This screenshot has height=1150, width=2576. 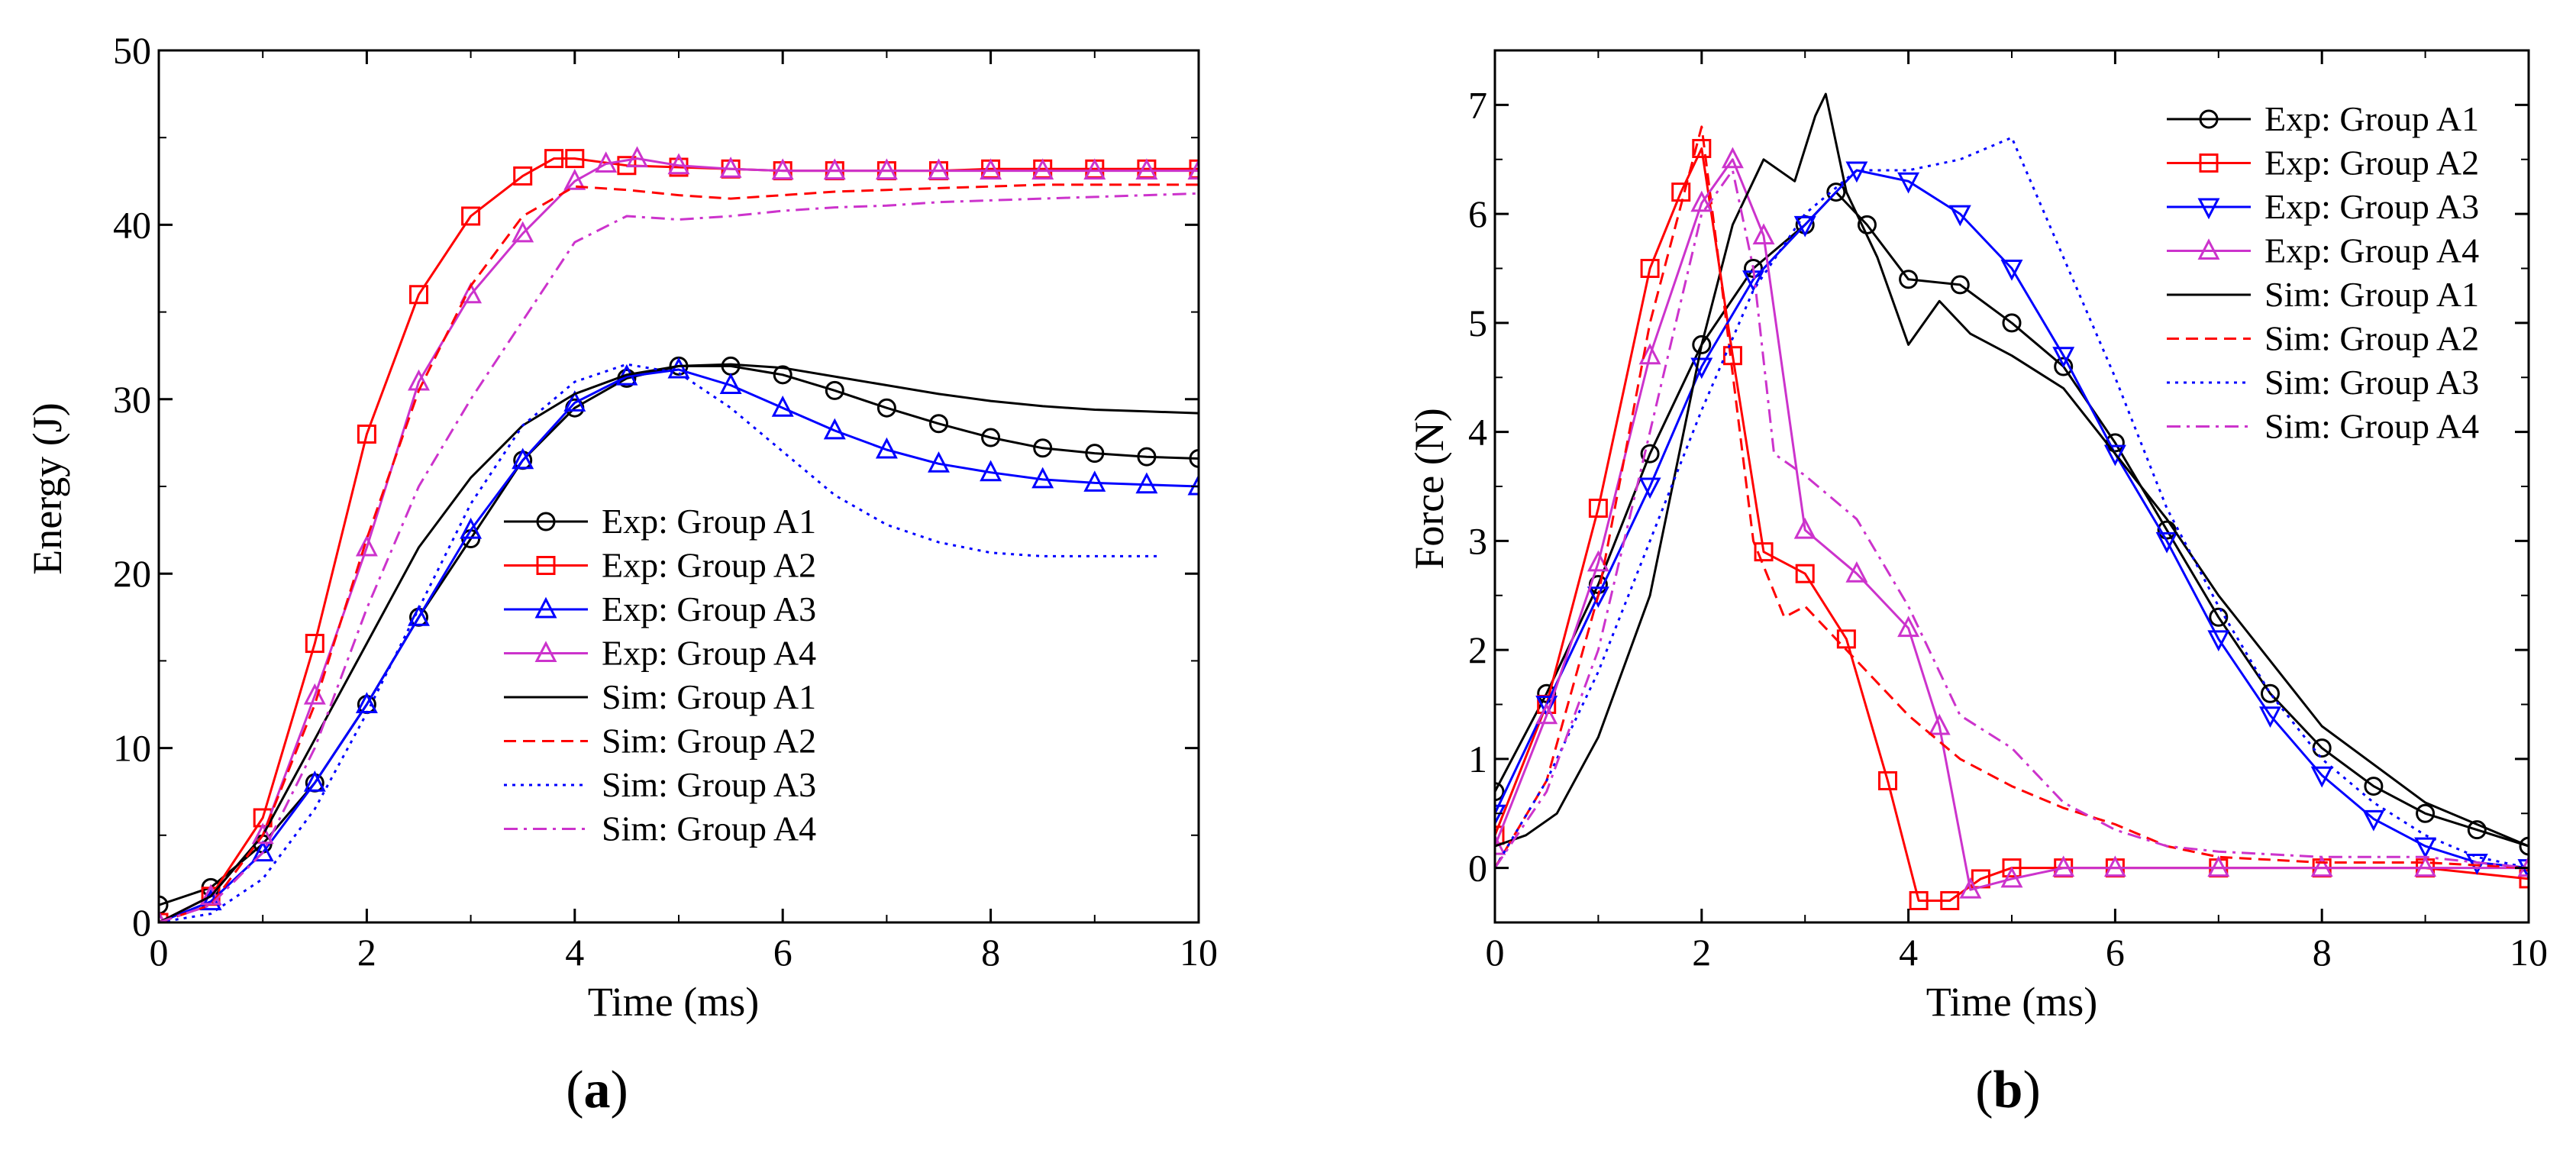 I want to click on y-tick-label: 7, so click(x=1477, y=104).